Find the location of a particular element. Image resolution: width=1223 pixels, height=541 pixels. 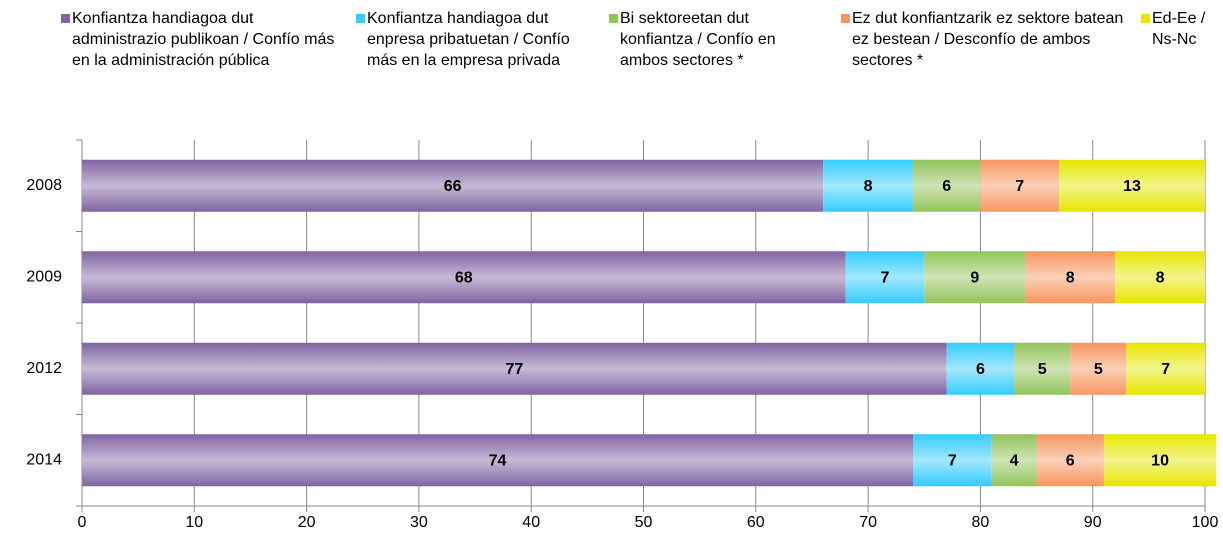

data-label: 4 is located at coordinates (1014, 460).